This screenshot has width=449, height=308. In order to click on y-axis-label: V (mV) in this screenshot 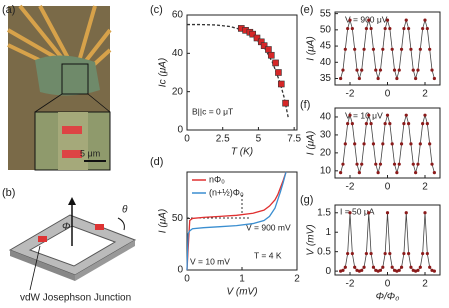, I will do `click(311, 239)`.